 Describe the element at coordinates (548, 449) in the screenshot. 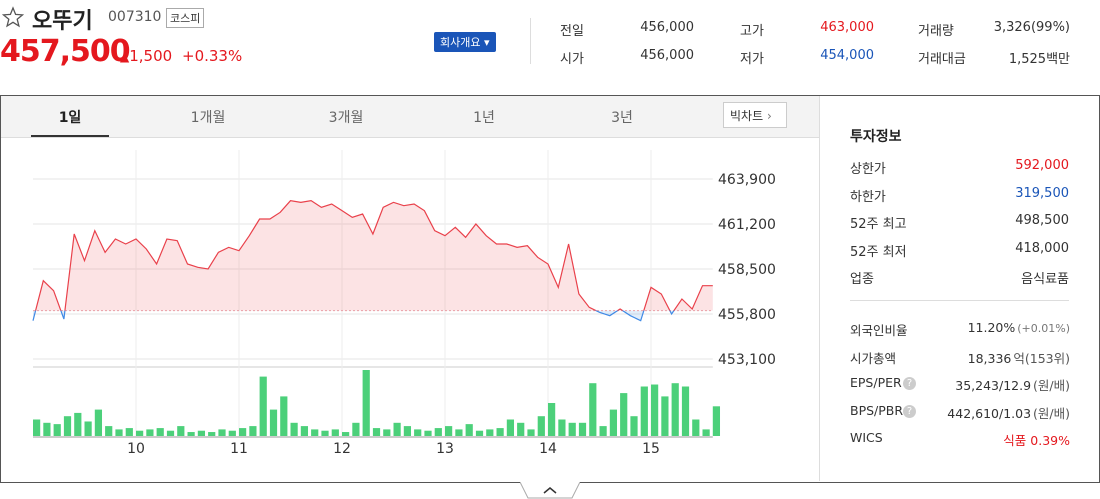

I see `x-tick-label: 14` at that location.